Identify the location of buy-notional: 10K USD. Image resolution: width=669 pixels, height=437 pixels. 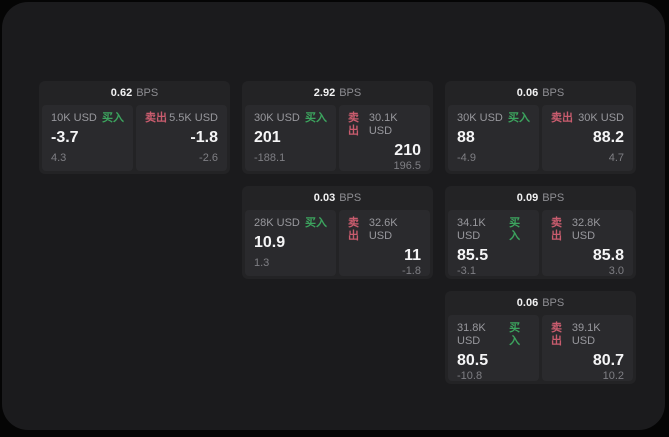
(74, 118).